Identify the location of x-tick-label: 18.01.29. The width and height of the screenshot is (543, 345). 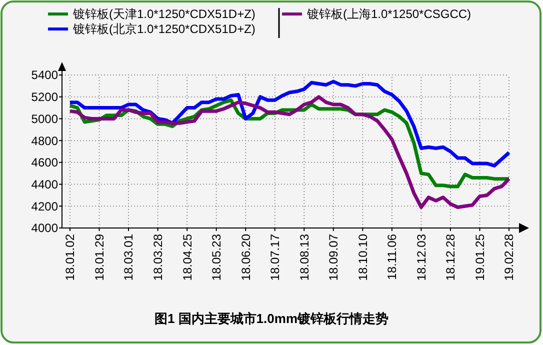
(99, 257).